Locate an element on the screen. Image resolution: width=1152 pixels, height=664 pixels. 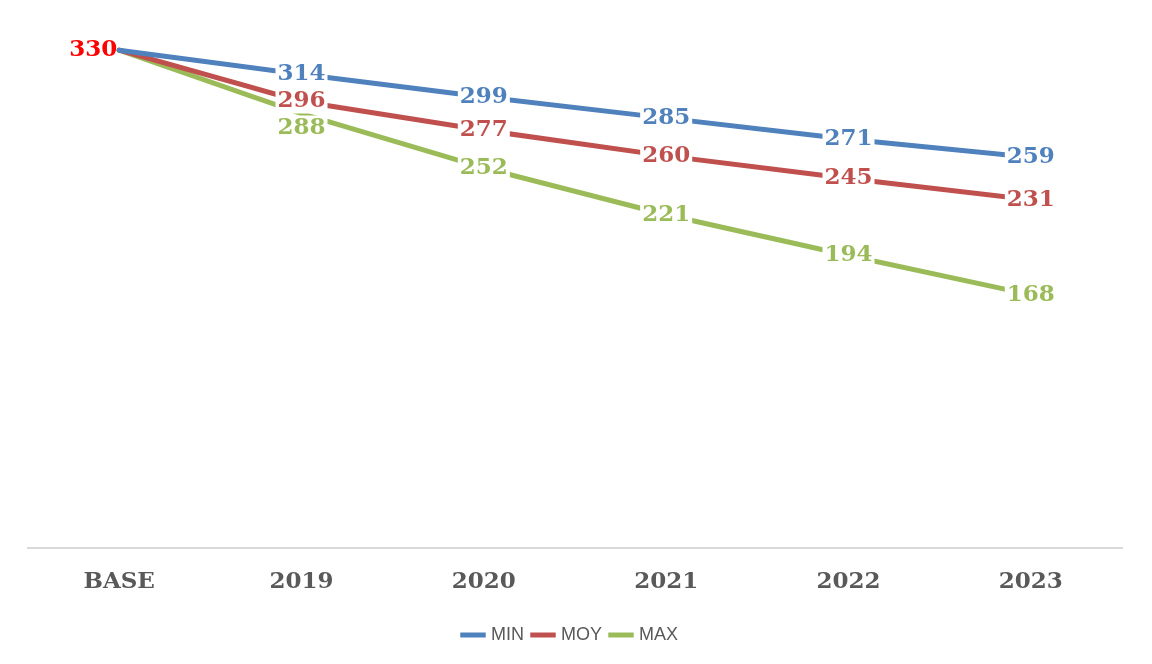
legend-label: MAX is located at coordinates (658, 633).